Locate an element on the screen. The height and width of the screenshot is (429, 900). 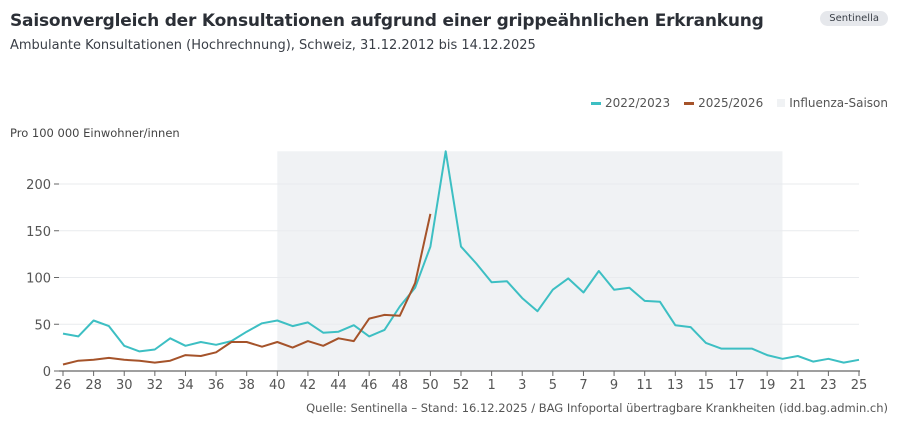
legend-item-influenza-saison: Influenza-Saison is located at coordinates (832, 103).